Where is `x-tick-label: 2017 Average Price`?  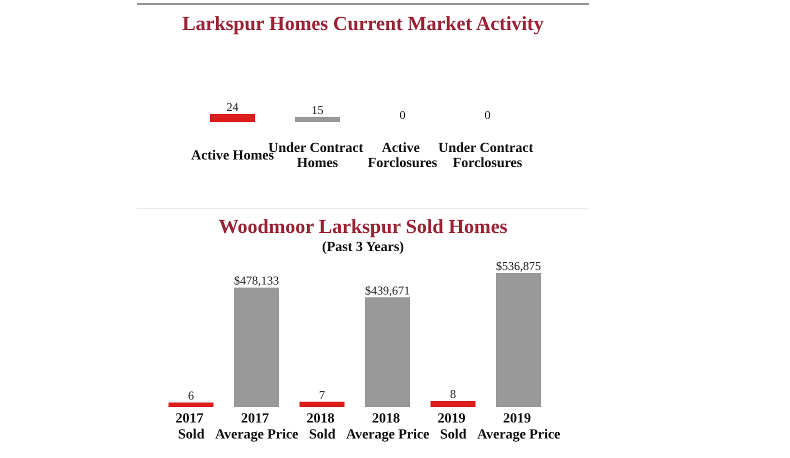 x-tick-label: 2017 Average Price is located at coordinates (256, 427).